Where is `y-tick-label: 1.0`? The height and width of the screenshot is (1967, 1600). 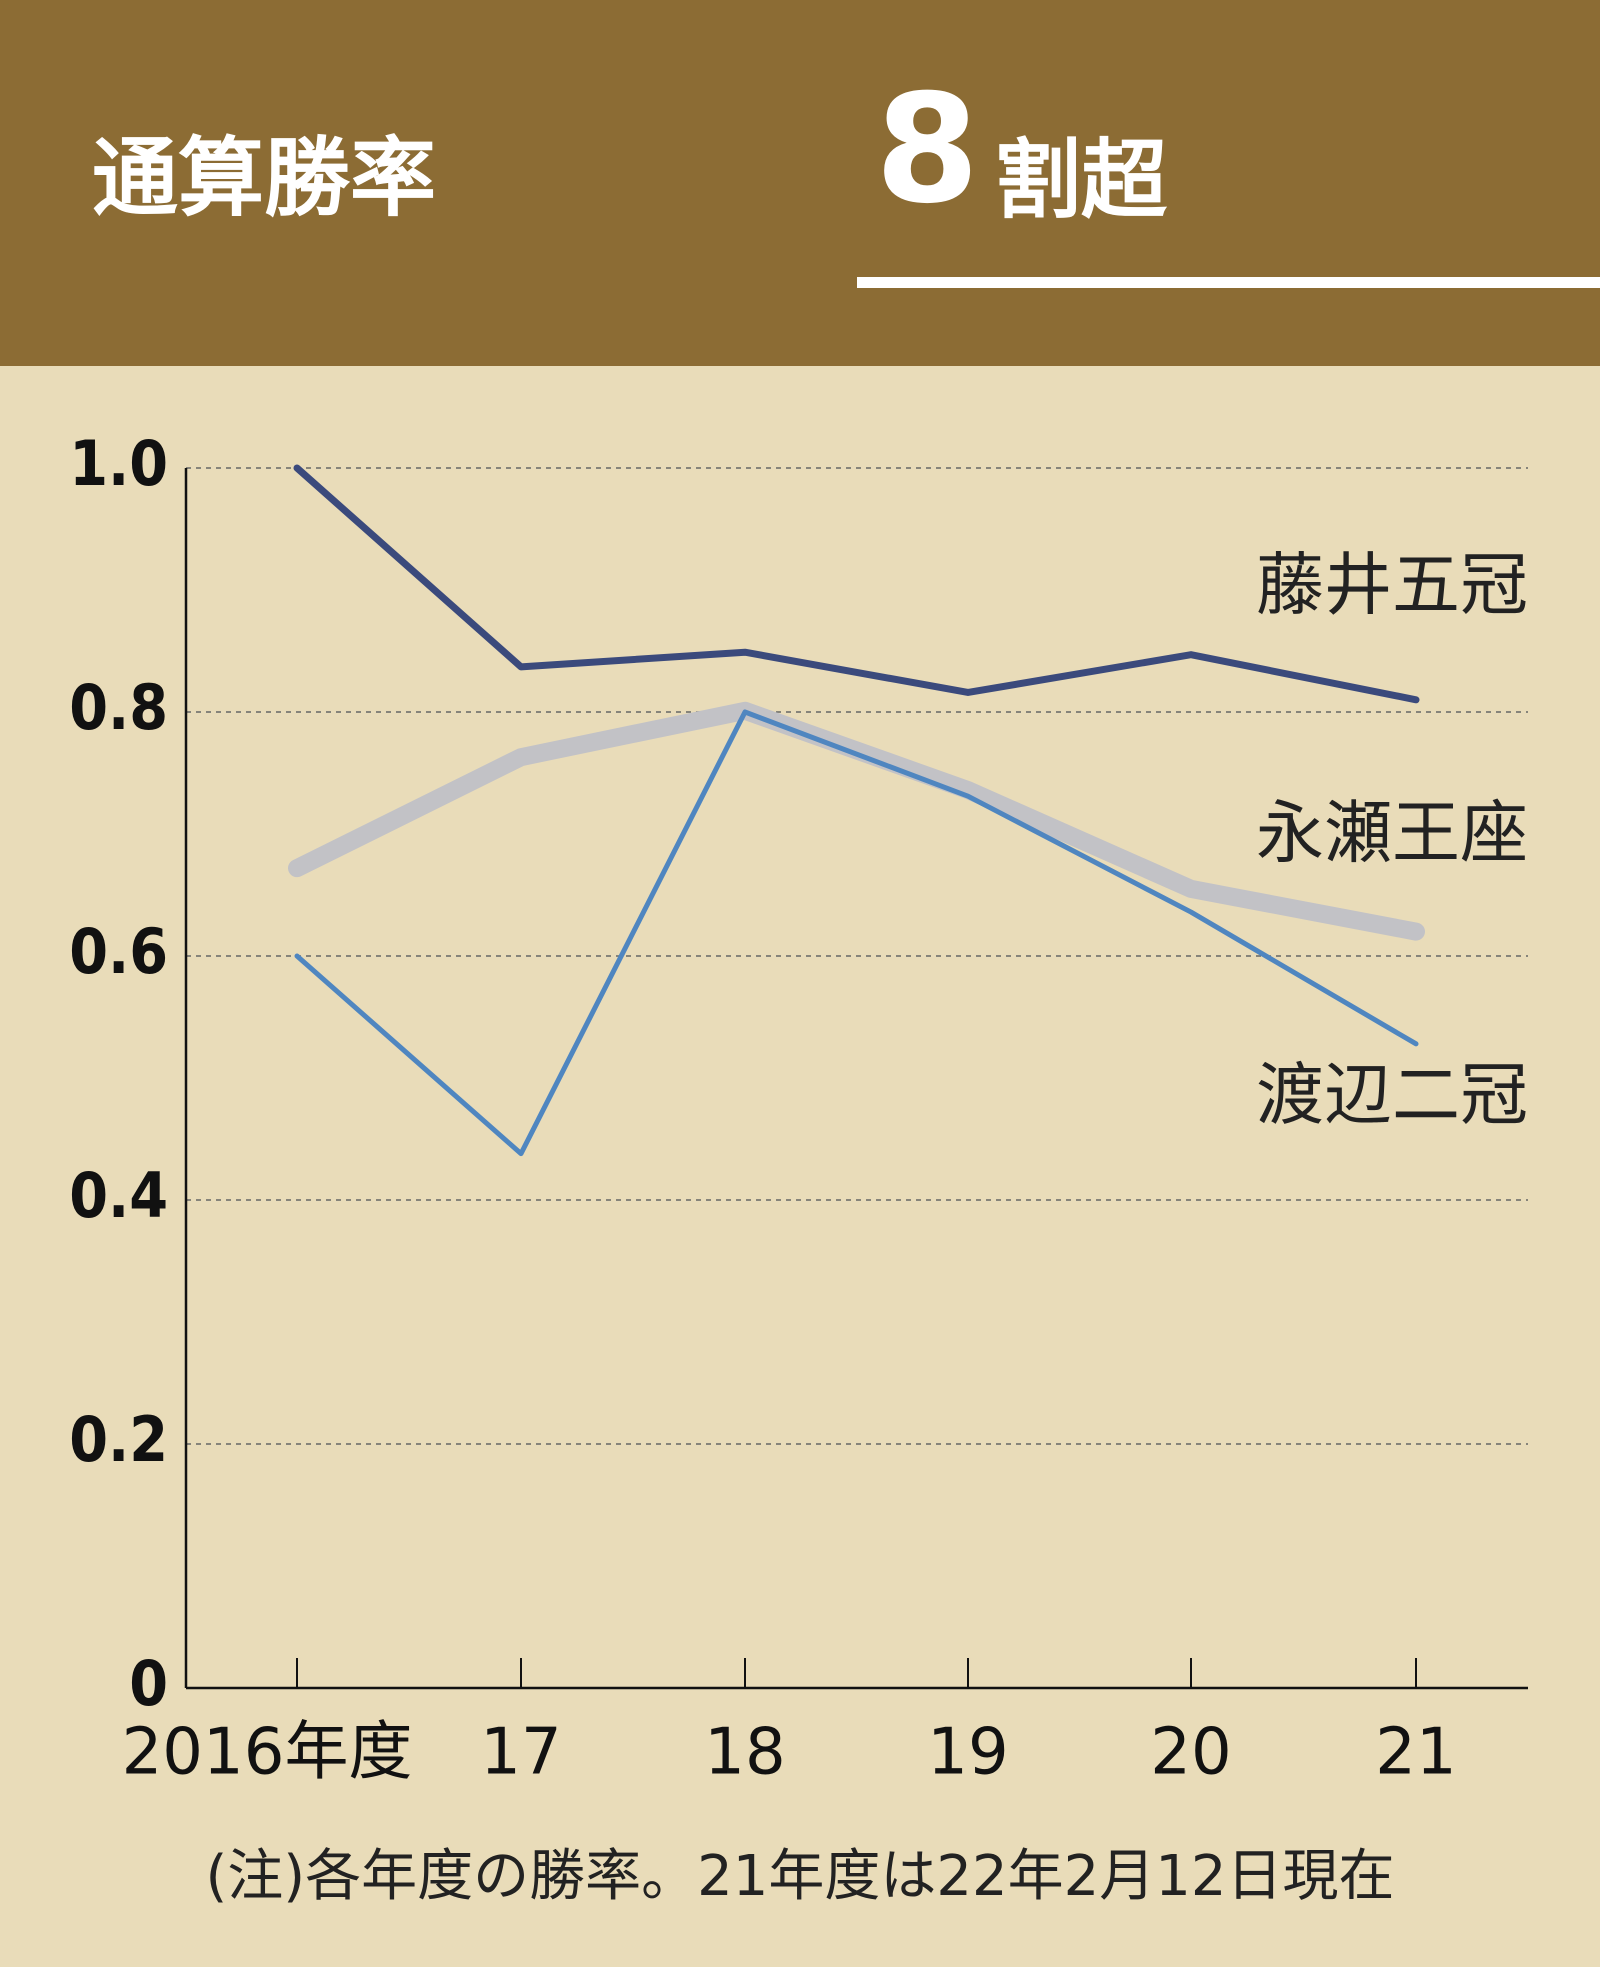
y-tick-label: 1.0 is located at coordinates (118, 463).